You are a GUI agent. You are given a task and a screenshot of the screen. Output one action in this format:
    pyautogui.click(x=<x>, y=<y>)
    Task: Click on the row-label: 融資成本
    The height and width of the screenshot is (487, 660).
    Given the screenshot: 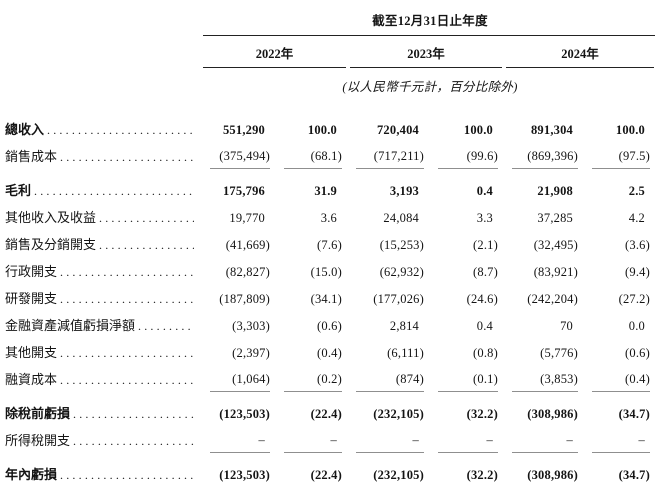 What is the action you would take?
    pyautogui.click(x=100, y=378)
    